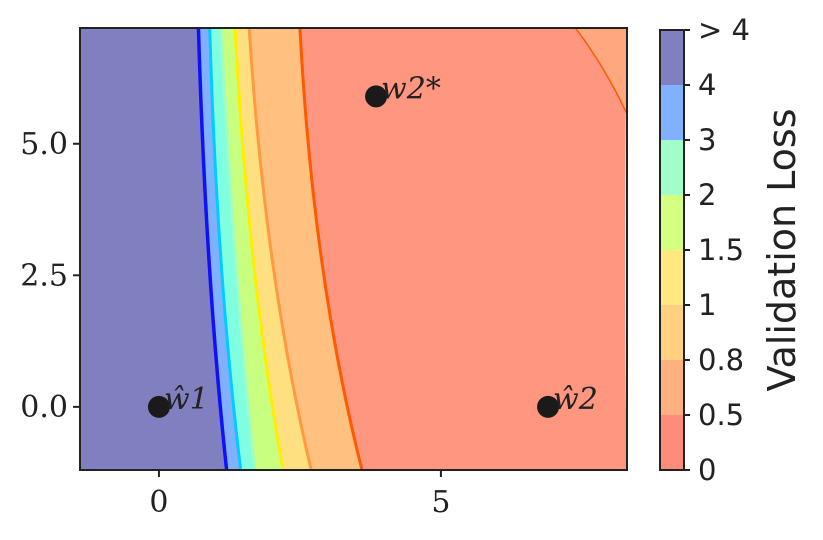 The height and width of the screenshot is (540, 823). What do you see at coordinates (721, 250) in the screenshot?
I see `colorbar-tick-label: 1.5` at bounding box center [721, 250].